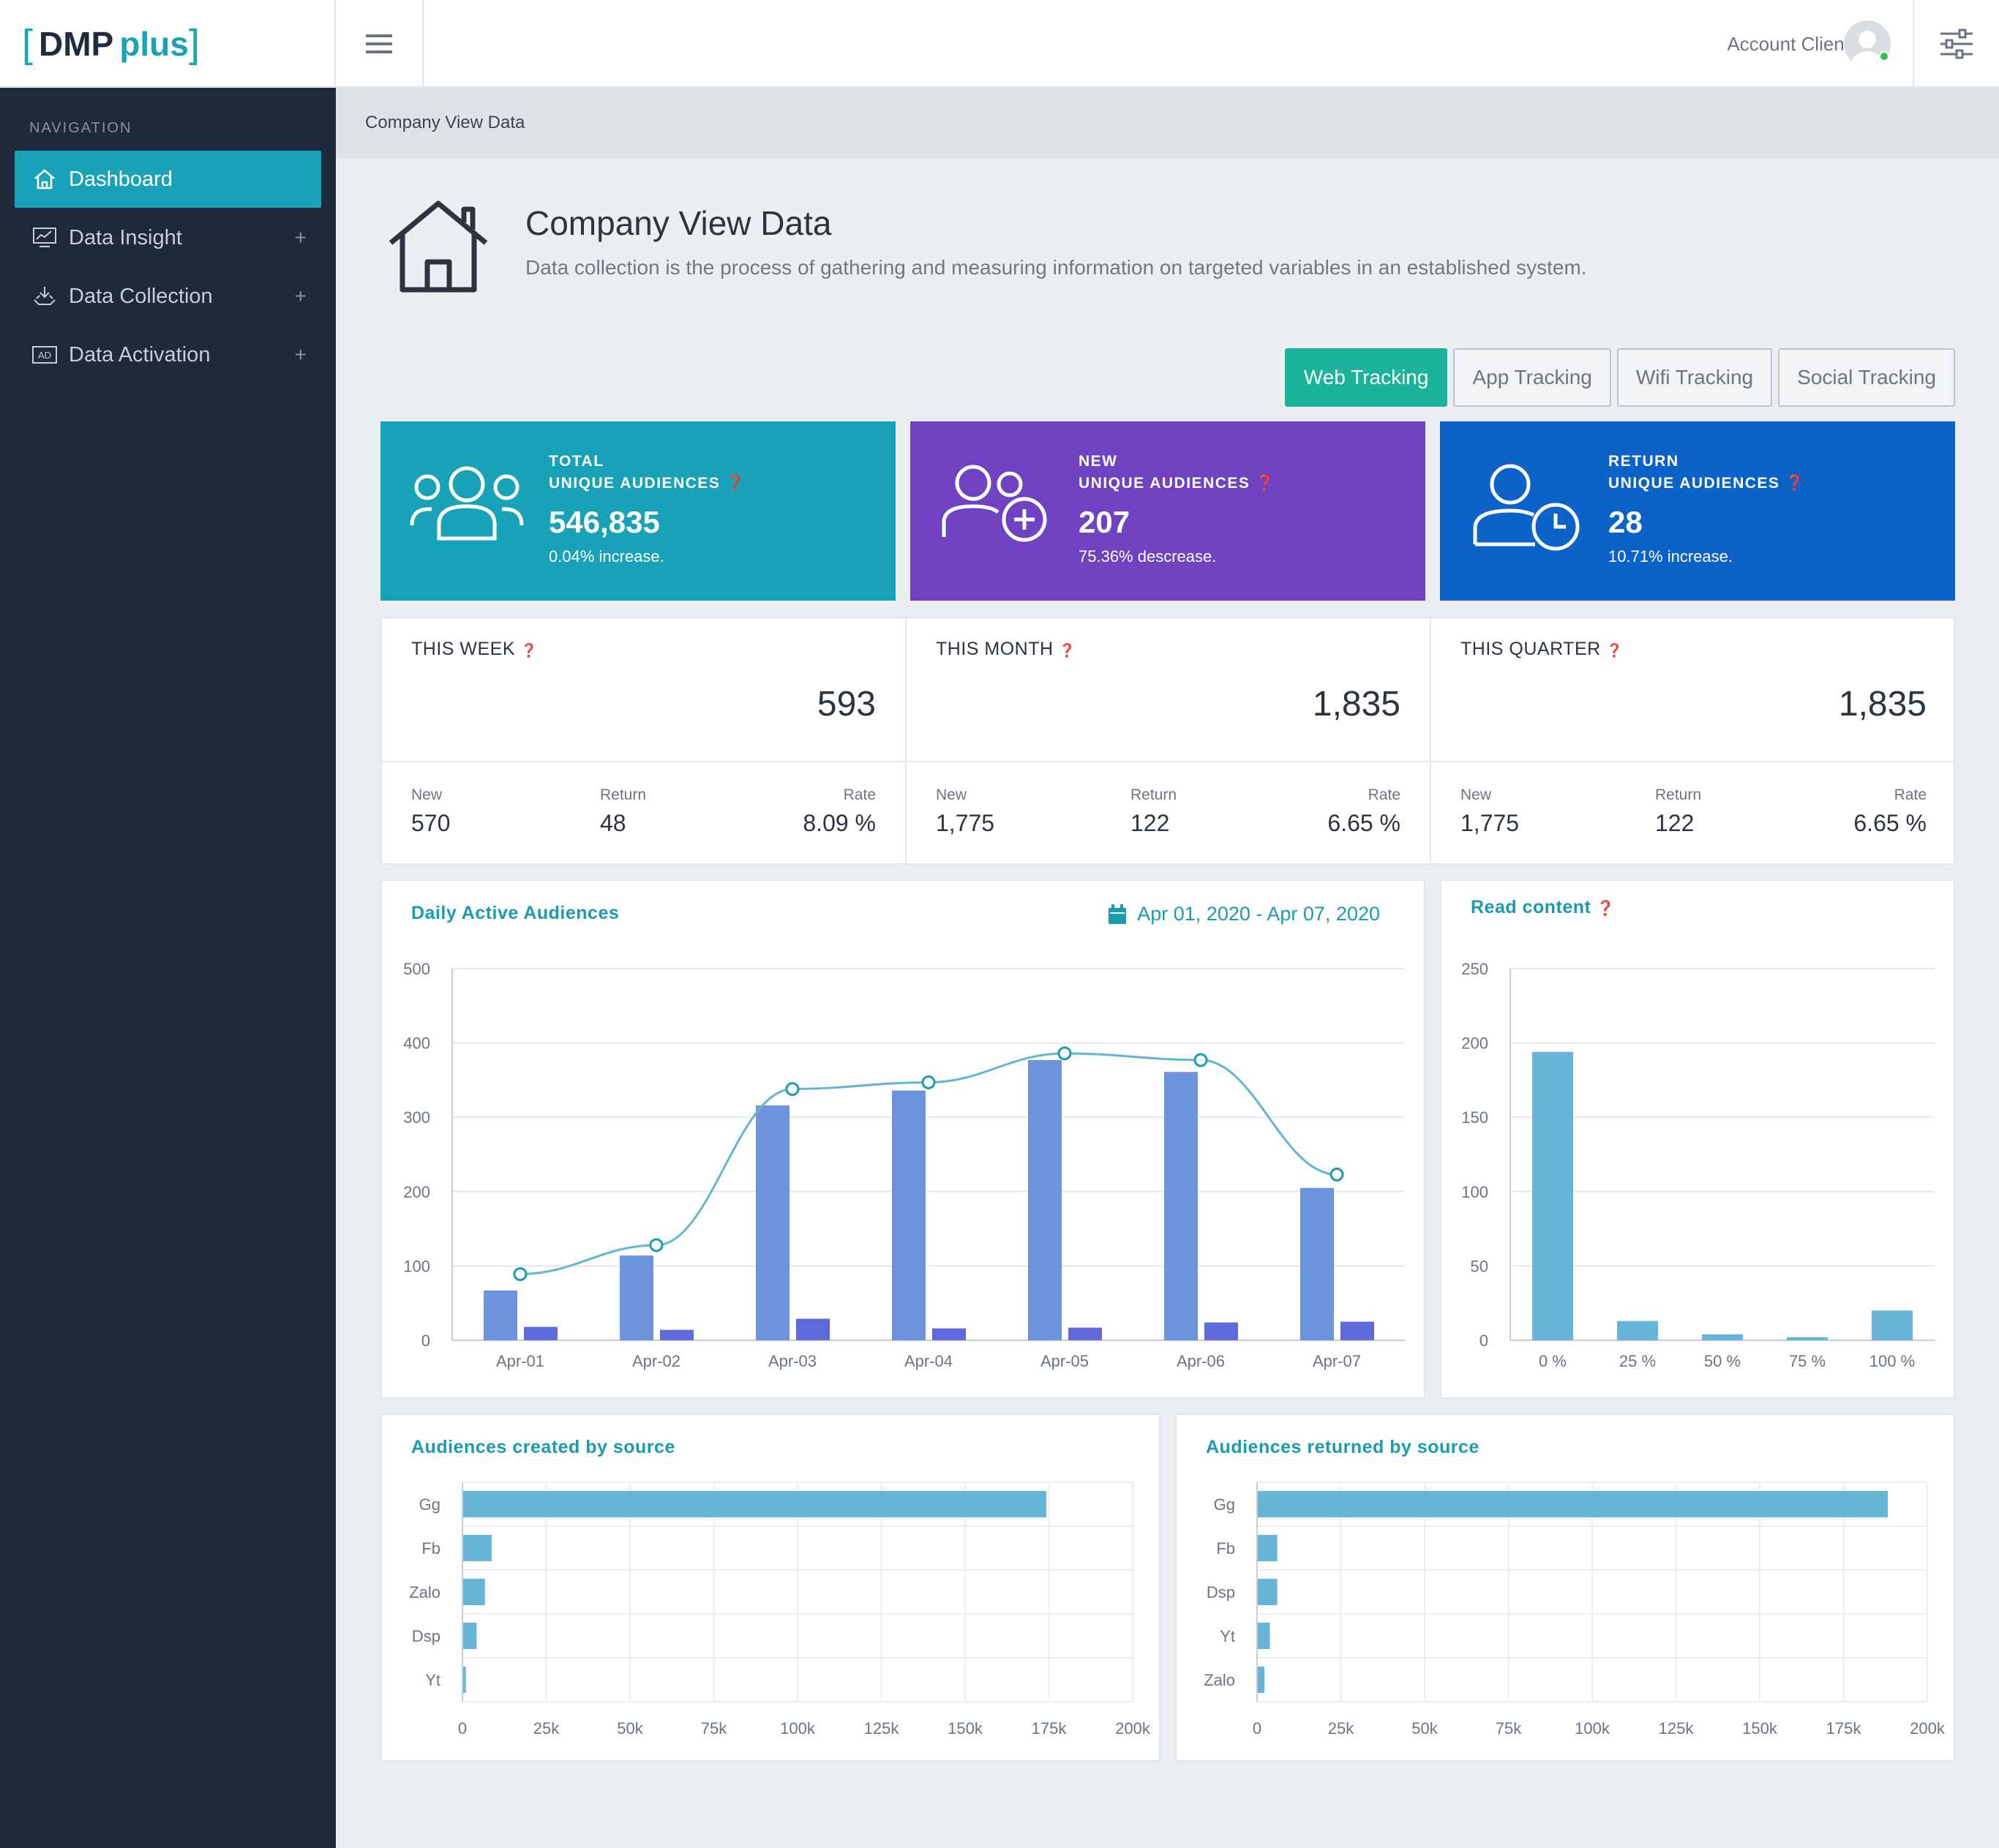 Image resolution: width=1999 pixels, height=1848 pixels. What do you see at coordinates (417, 1117) in the screenshot?
I see `y-tick-label: 300` at bounding box center [417, 1117].